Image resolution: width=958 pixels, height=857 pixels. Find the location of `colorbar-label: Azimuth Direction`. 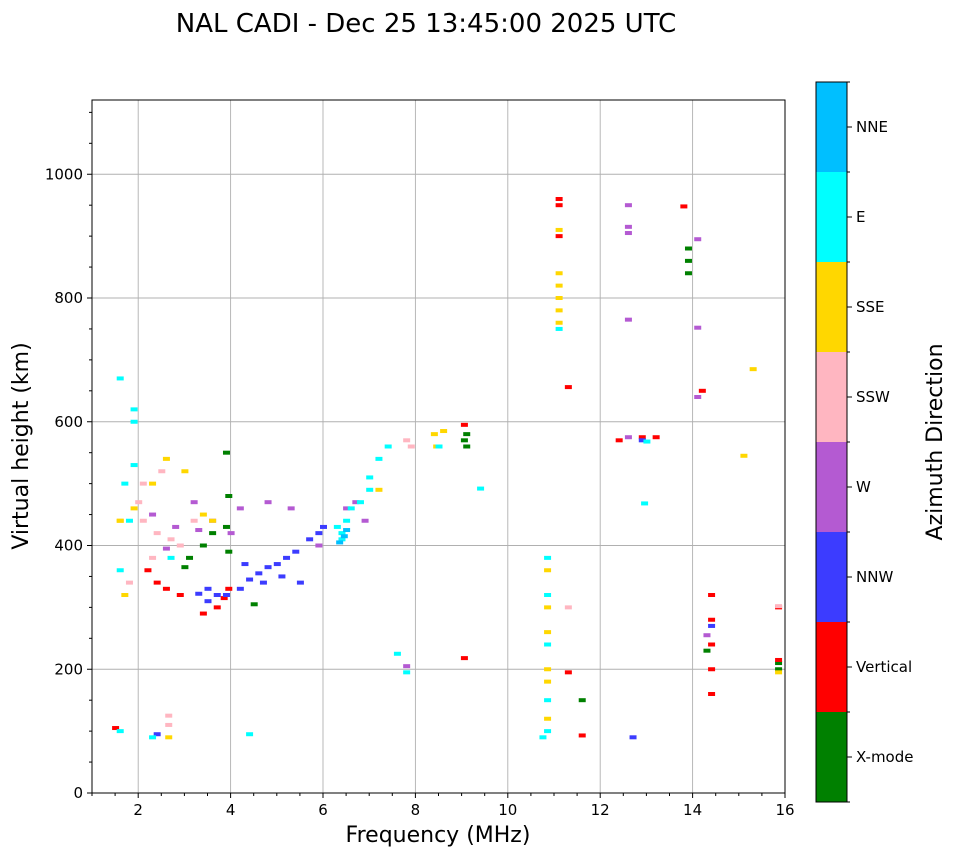

colorbar-label: Azimuth Direction is located at coordinates (935, 441).